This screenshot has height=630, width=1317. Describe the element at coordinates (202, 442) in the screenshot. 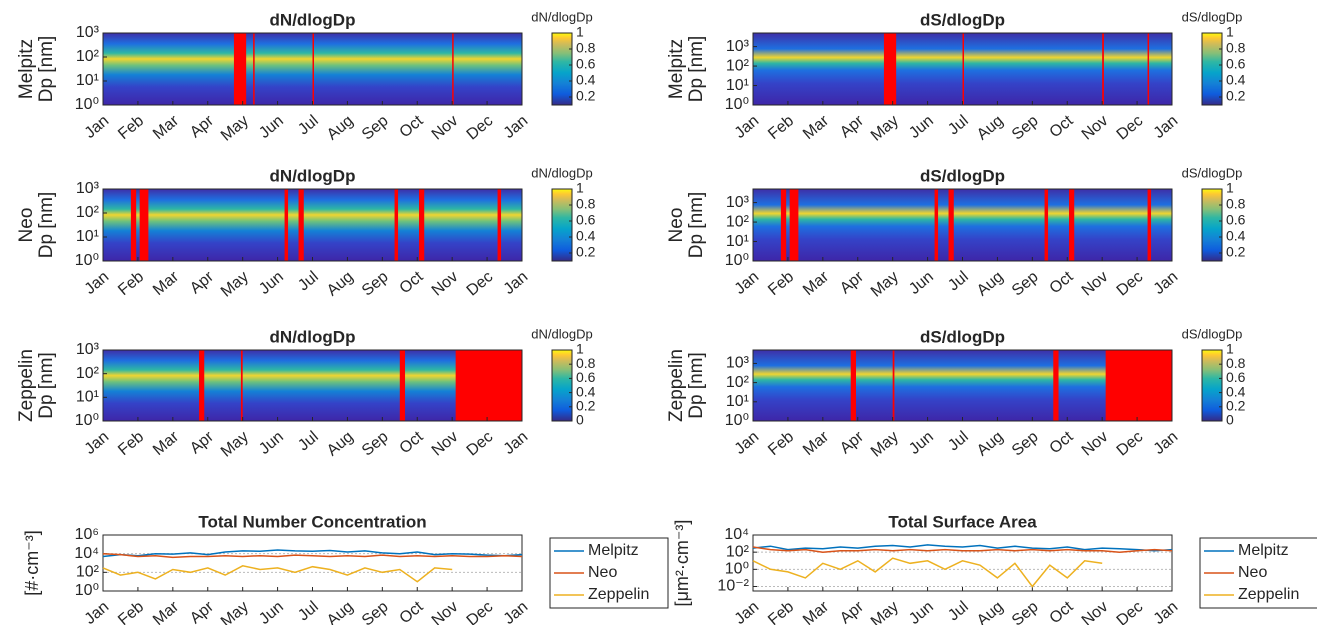

I see `x-tick-label: Apr` at that location.